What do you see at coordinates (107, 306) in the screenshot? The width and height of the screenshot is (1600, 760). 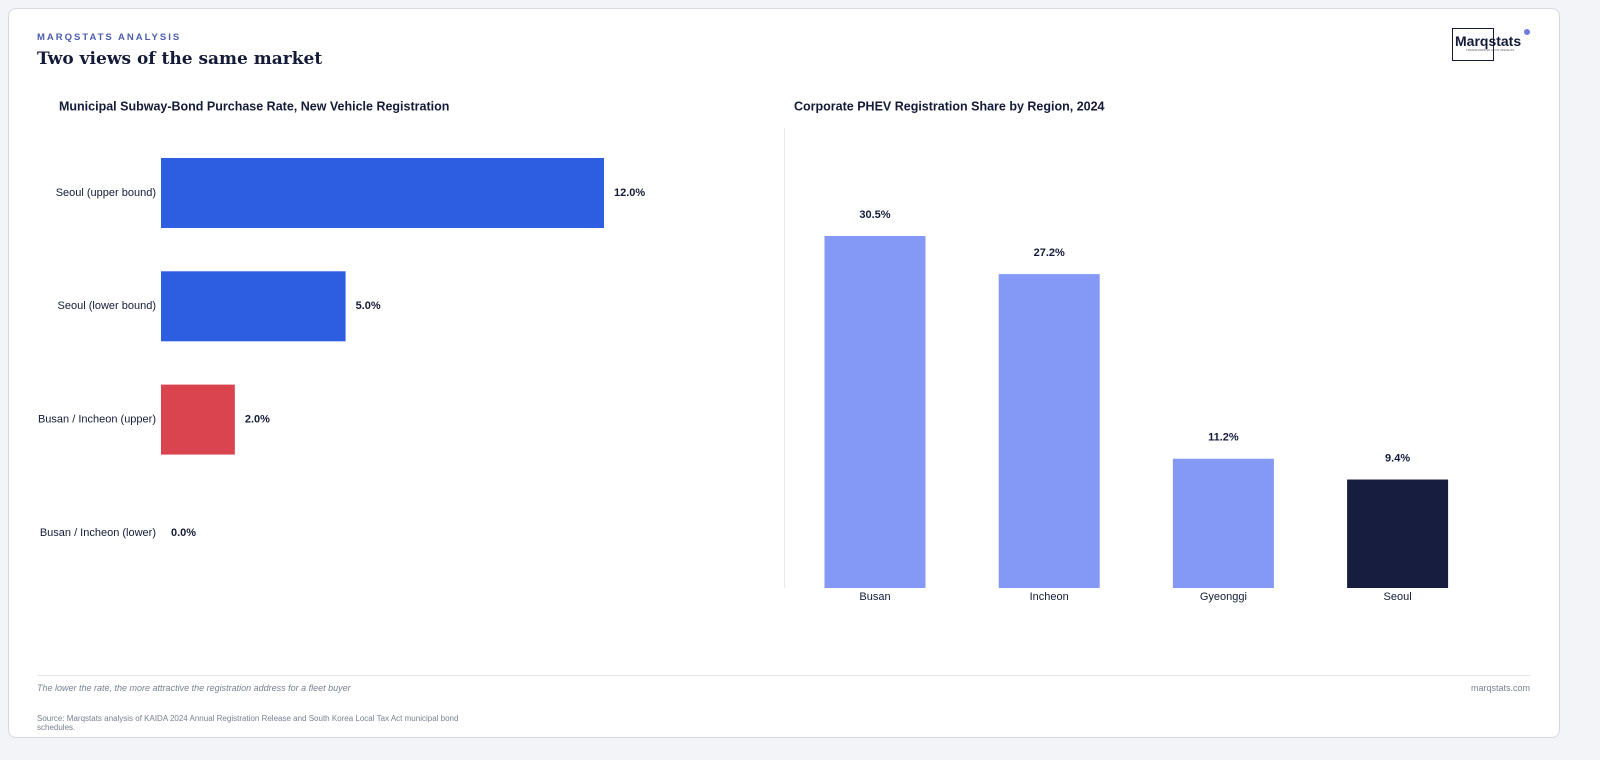 I see `category-label: Seoul (lower bound)` at bounding box center [107, 306].